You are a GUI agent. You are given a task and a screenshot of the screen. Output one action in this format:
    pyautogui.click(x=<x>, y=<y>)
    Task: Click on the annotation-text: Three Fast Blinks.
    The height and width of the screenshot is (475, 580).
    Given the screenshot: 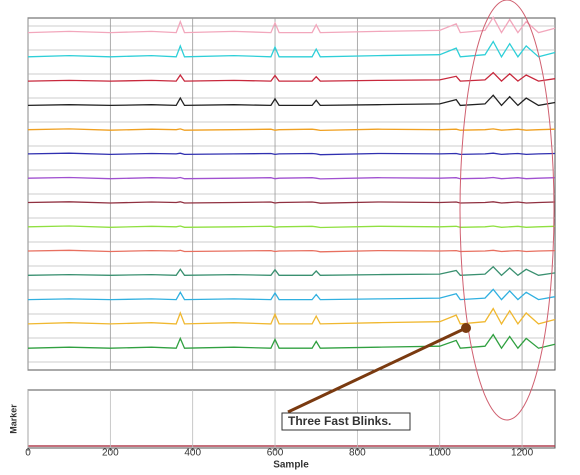 What is the action you would take?
    pyautogui.click(x=339, y=421)
    